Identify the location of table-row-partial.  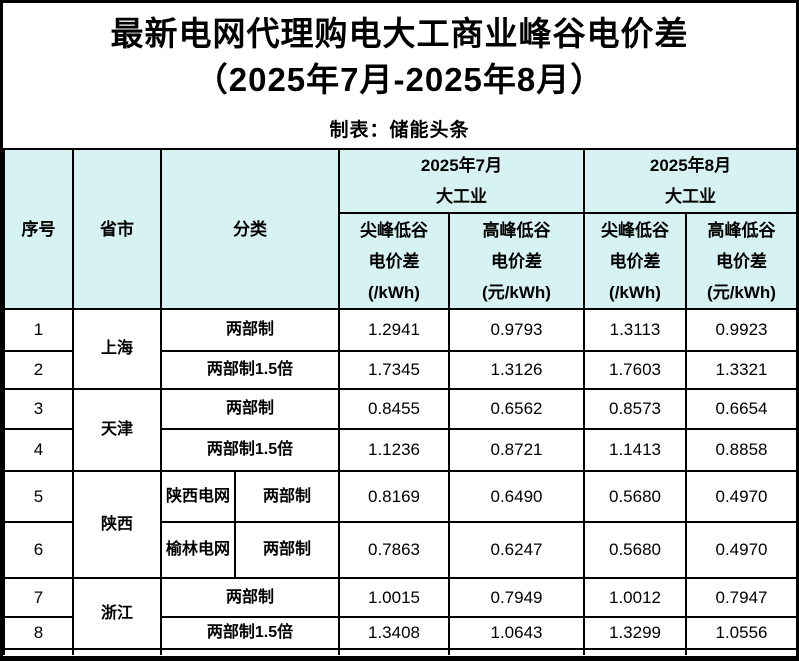
(399, 651).